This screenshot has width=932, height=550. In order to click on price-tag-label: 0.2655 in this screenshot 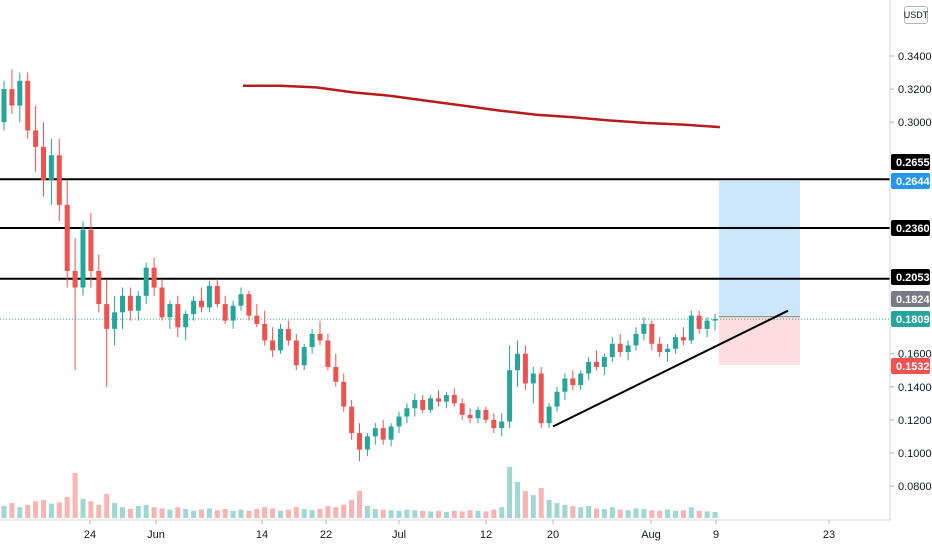, I will do `click(913, 163)`.